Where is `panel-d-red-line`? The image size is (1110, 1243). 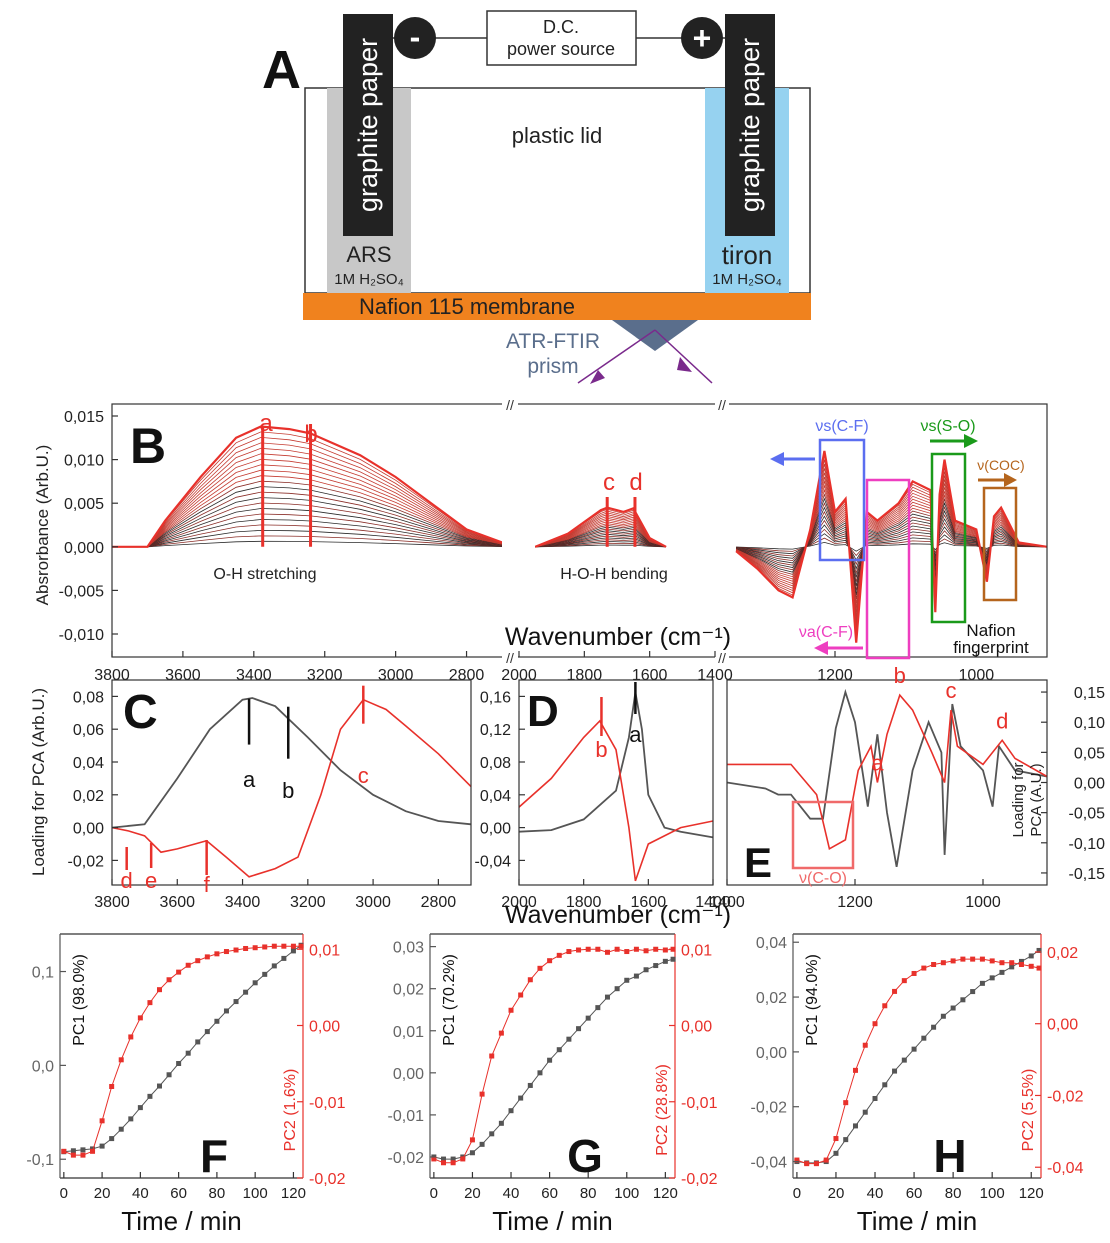 panel-d-red-line is located at coordinates (616, 800).